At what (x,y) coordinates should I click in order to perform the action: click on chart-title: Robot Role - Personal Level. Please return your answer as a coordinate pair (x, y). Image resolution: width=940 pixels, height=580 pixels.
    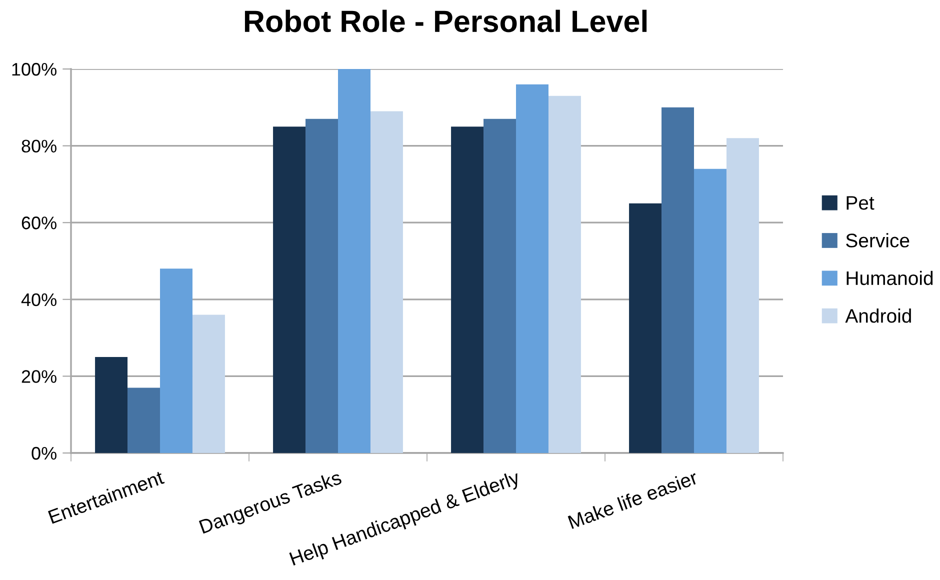
    Looking at the image, I should click on (445, 21).